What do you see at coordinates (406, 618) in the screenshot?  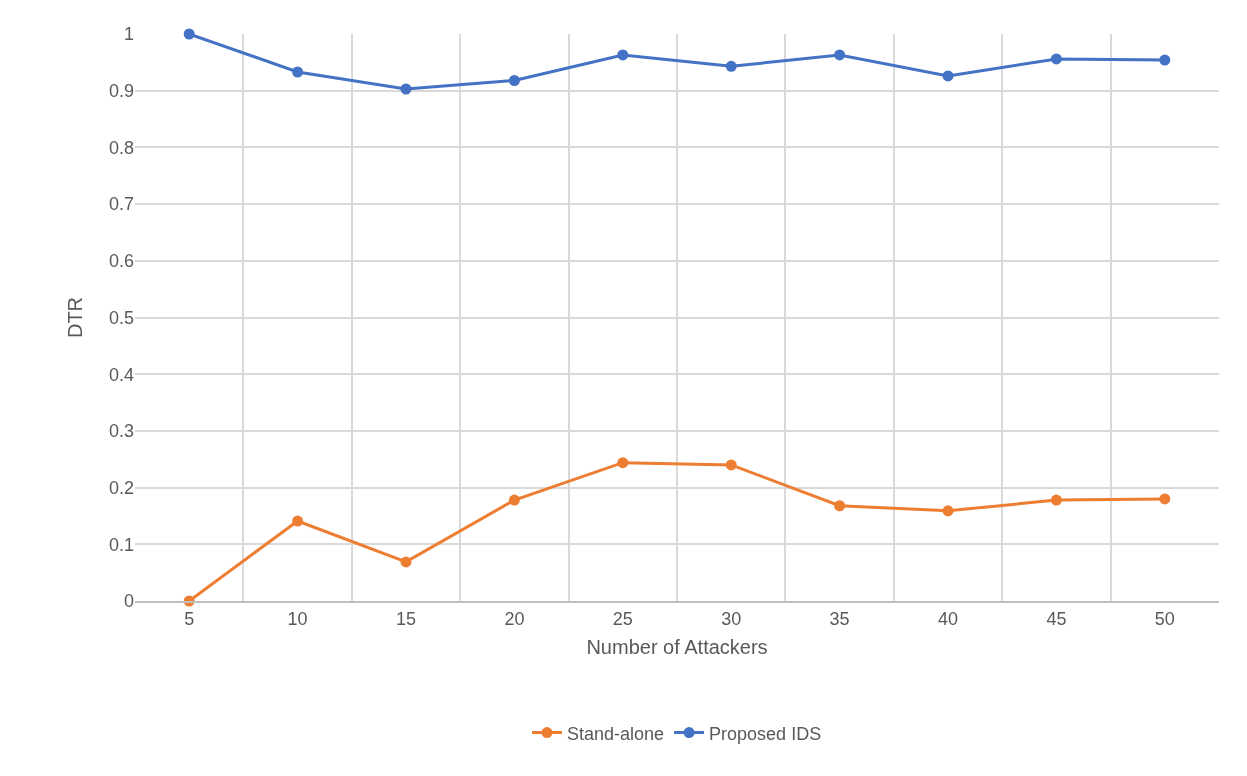 I see `x-tick-label: 15` at bounding box center [406, 618].